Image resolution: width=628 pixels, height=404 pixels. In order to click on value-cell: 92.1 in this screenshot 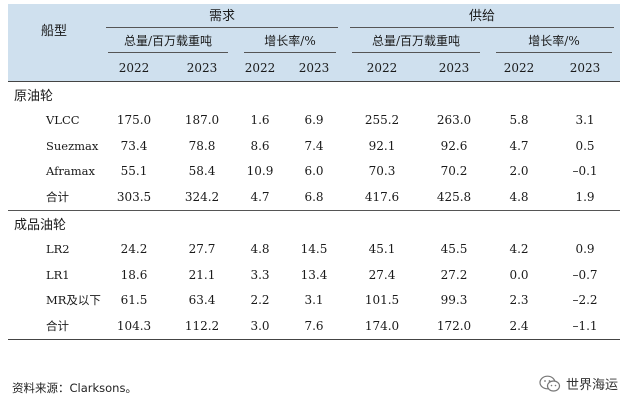, I will do `click(382, 145)`.